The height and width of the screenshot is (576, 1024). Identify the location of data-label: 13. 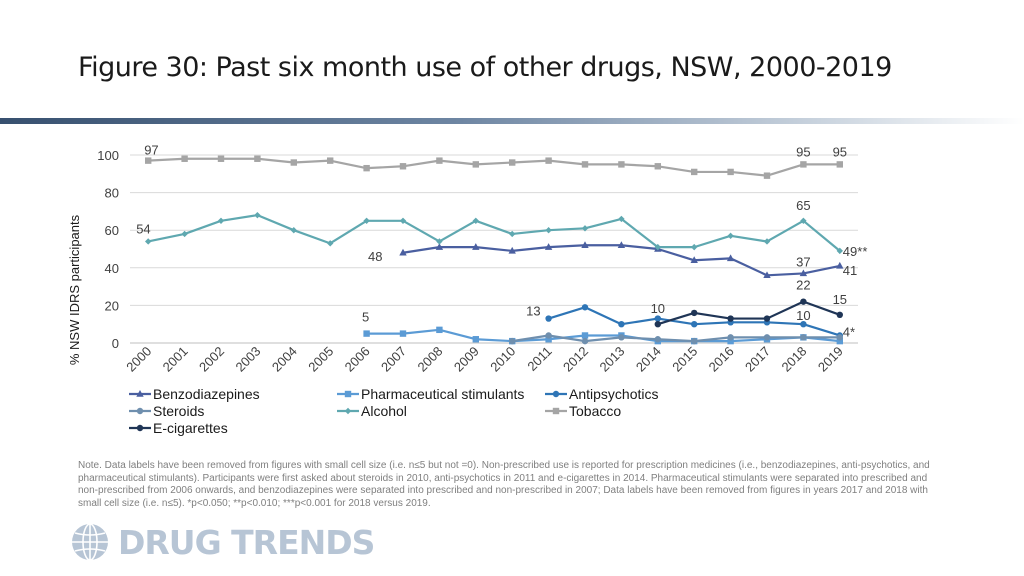
(533, 311).